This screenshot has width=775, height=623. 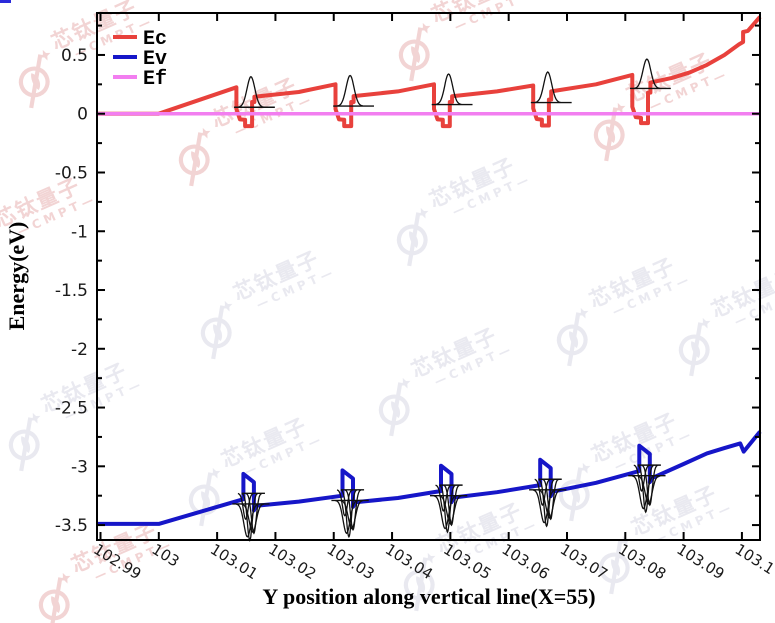 What do you see at coordinates (71, 291) in the screenshot?
I see `y-tick-label: -1.5` at bounding box center [71, 291].